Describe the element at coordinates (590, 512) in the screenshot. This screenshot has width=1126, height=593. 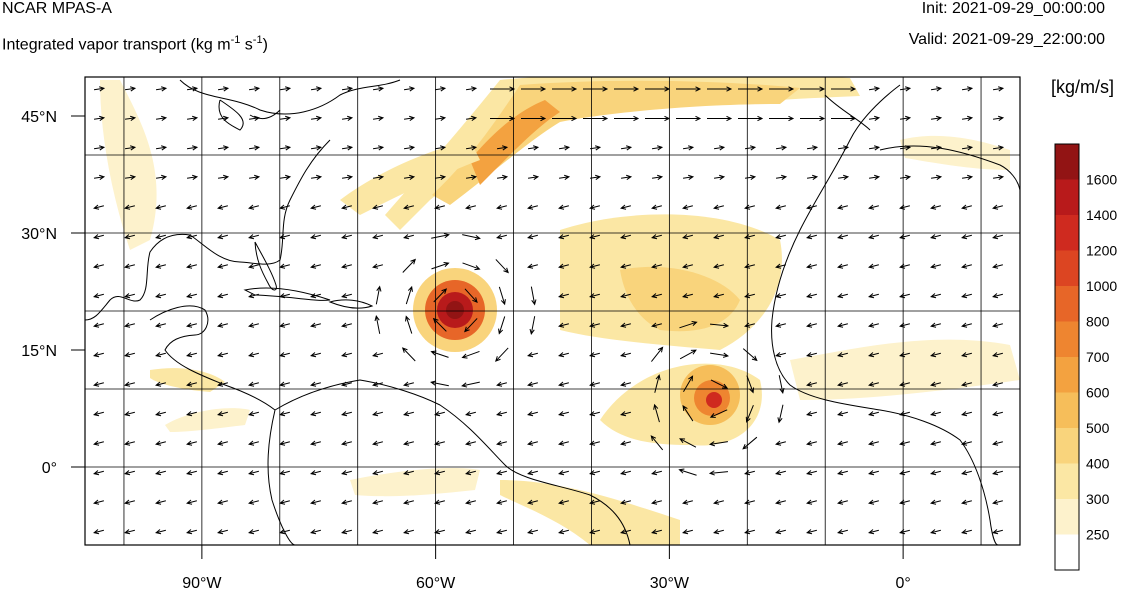
I see `ivt-south-atlantic` at that location.